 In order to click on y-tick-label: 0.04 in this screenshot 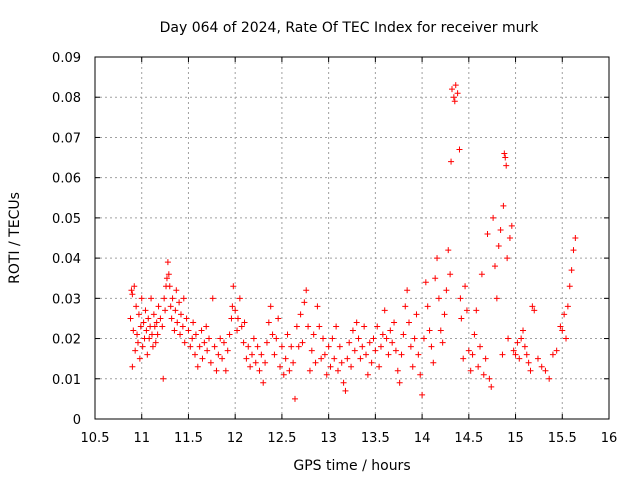, I will do `click(66, 259)`.